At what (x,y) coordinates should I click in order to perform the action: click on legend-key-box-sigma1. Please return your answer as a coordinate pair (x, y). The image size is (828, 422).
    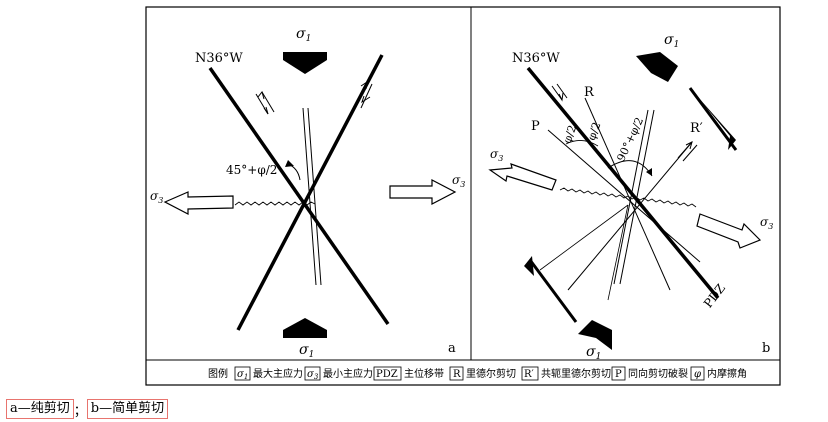
    Looking at the image, I should click on (242, 373).